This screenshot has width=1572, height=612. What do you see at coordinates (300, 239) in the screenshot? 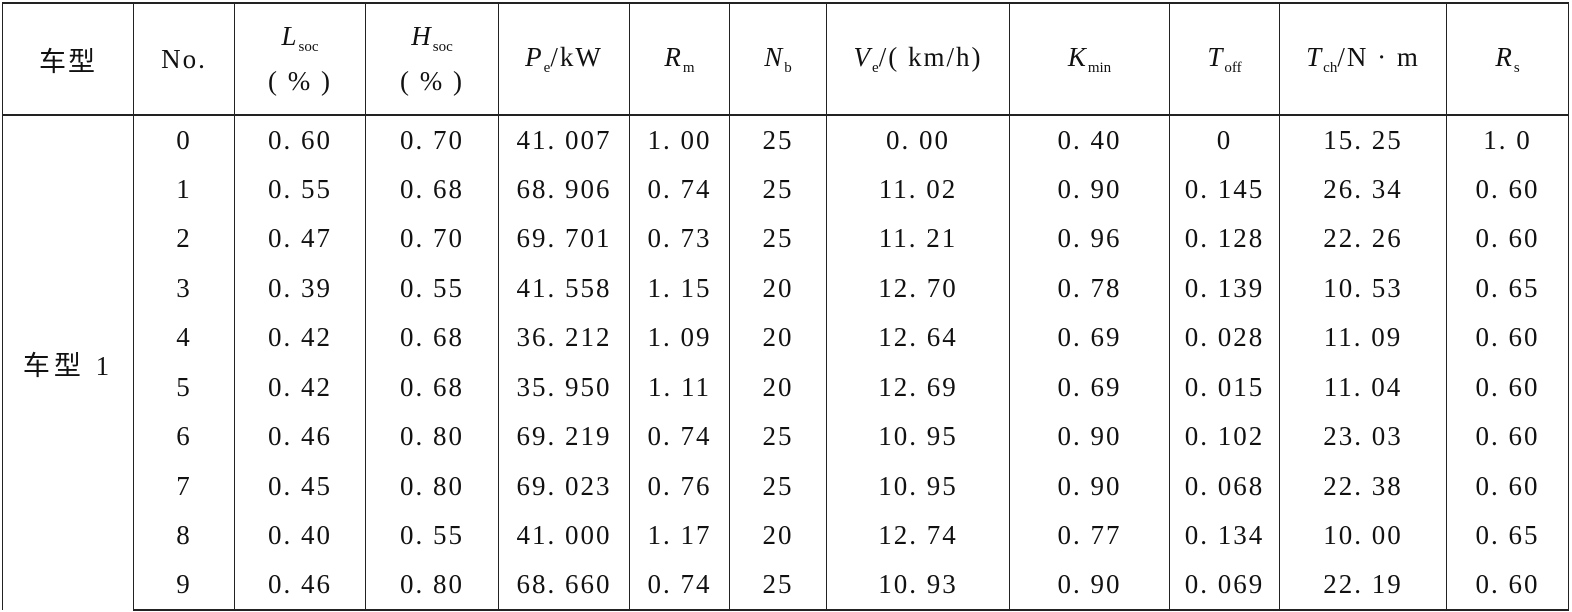
I see `cell-lsoc: 0. 47` at bounding box center [300, 239].